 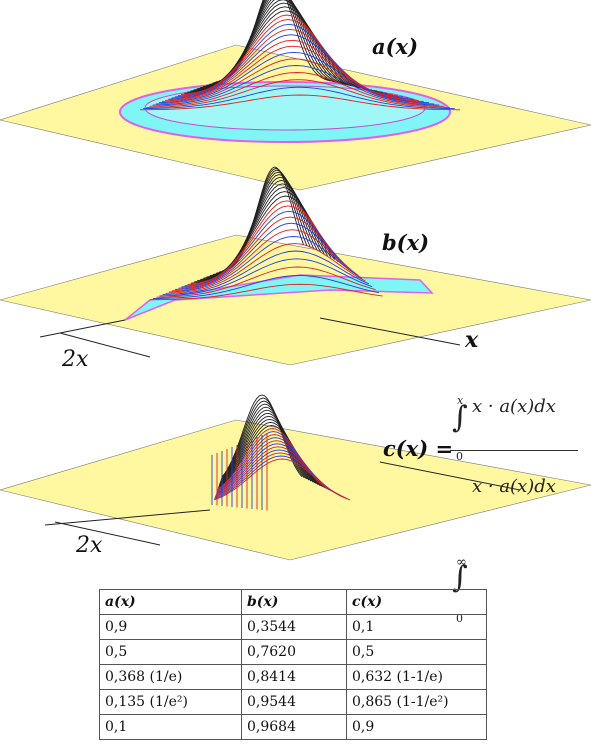 I want to click on dim-line-c3, so click(x=450, y=476).